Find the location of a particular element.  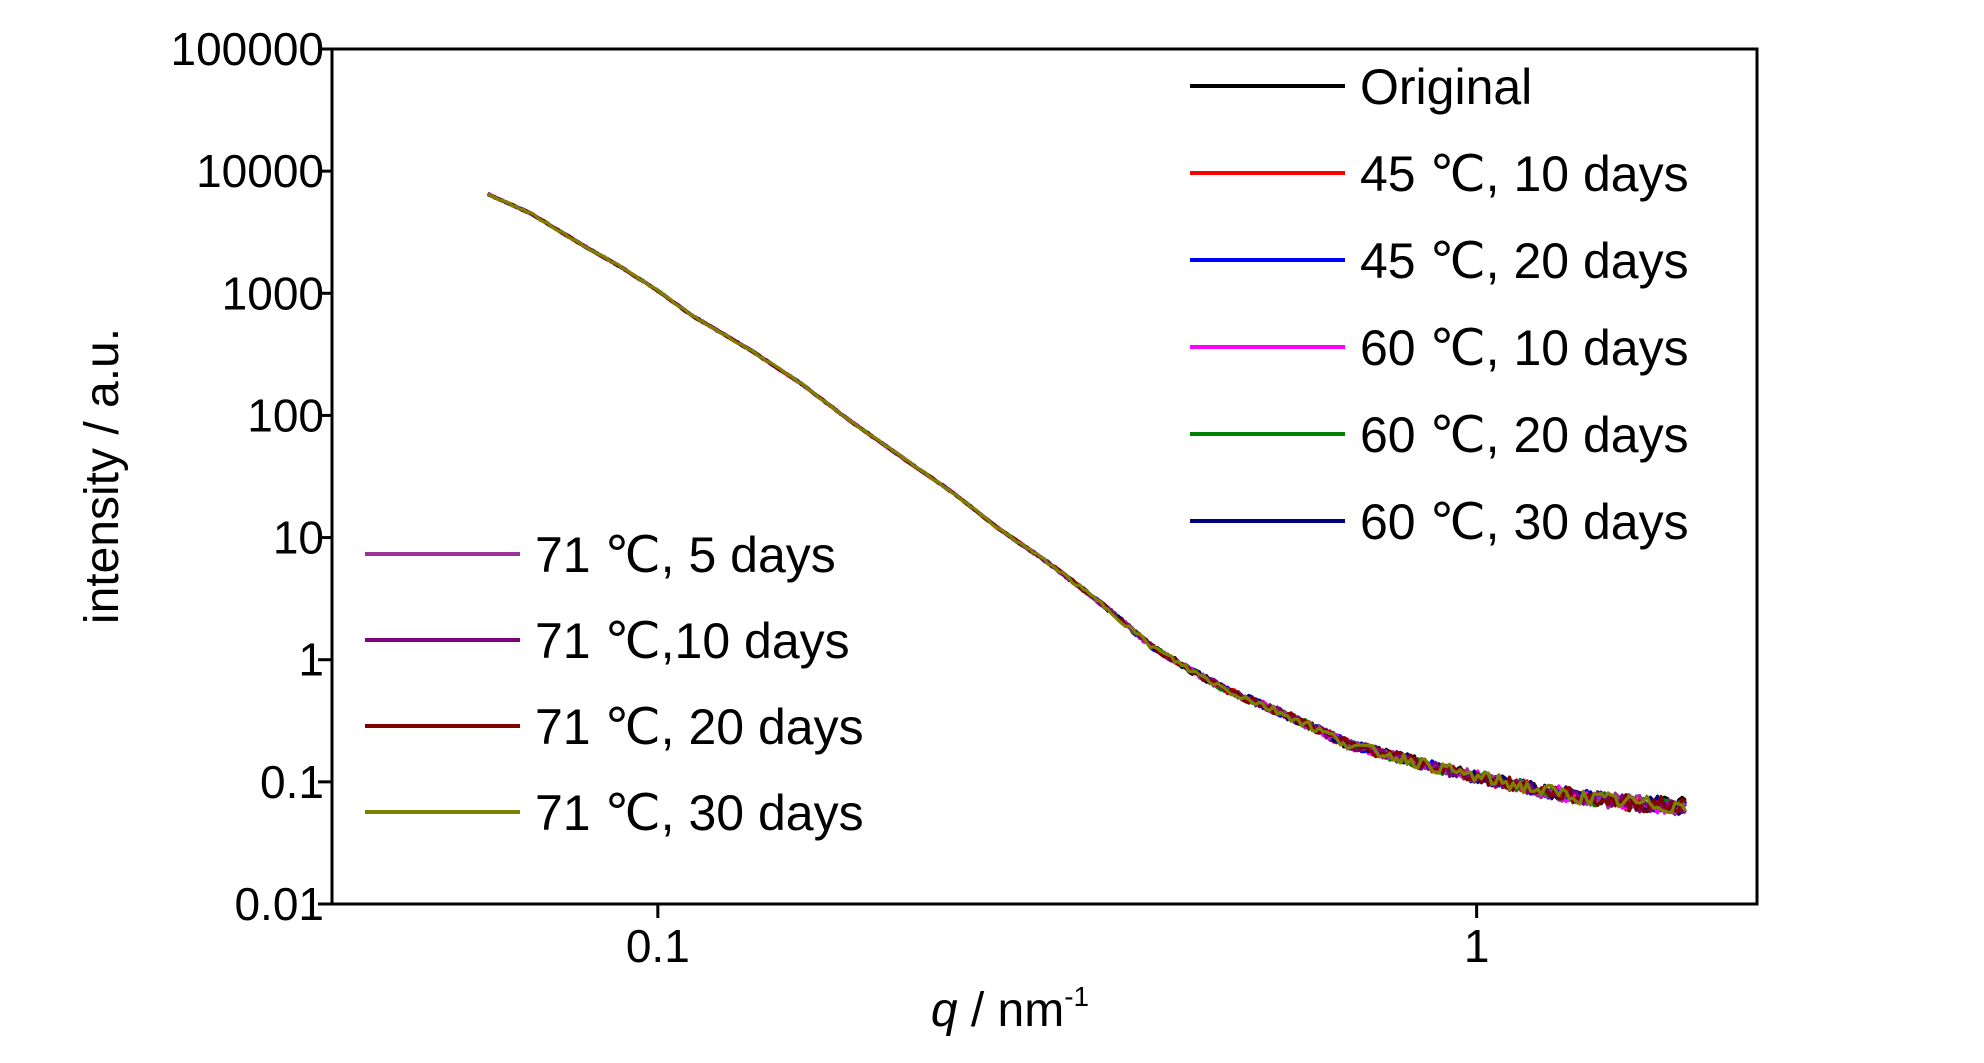

x-axis-unit: / nm is located at coordinates (1011, 1010).